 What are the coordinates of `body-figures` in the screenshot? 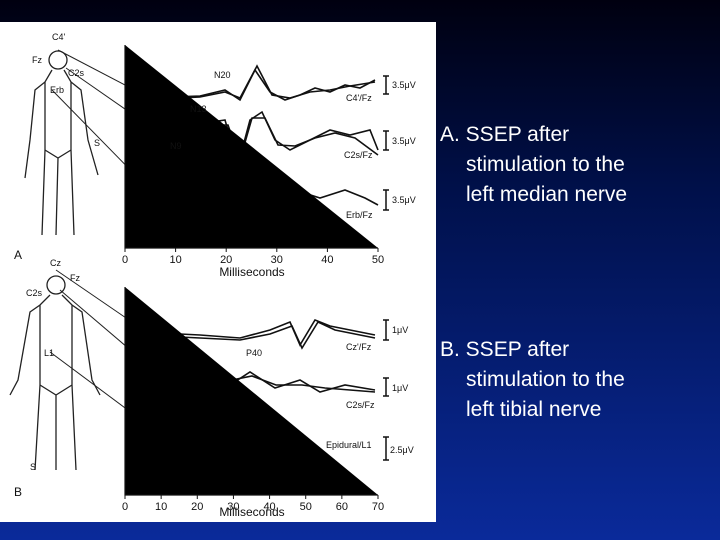 It's located at (55, 260).